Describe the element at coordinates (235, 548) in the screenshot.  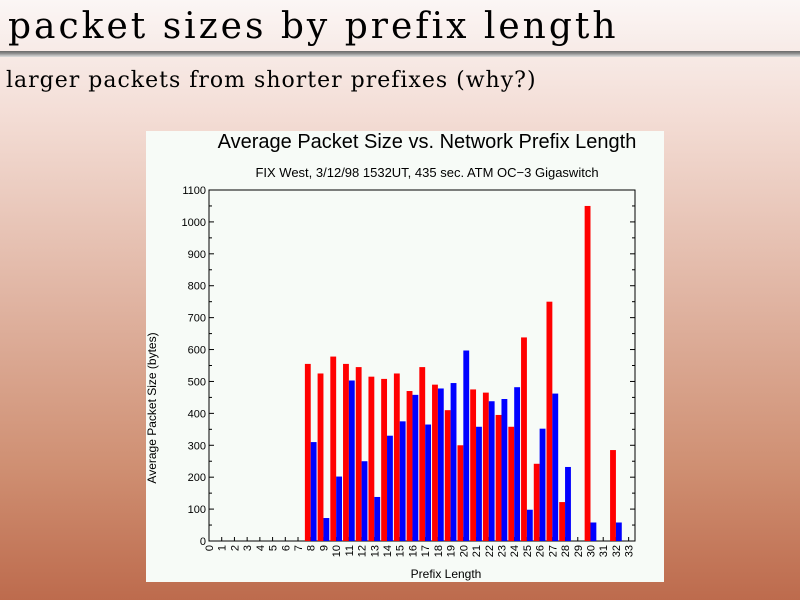
I see `x-tick-label: 2` at that location.